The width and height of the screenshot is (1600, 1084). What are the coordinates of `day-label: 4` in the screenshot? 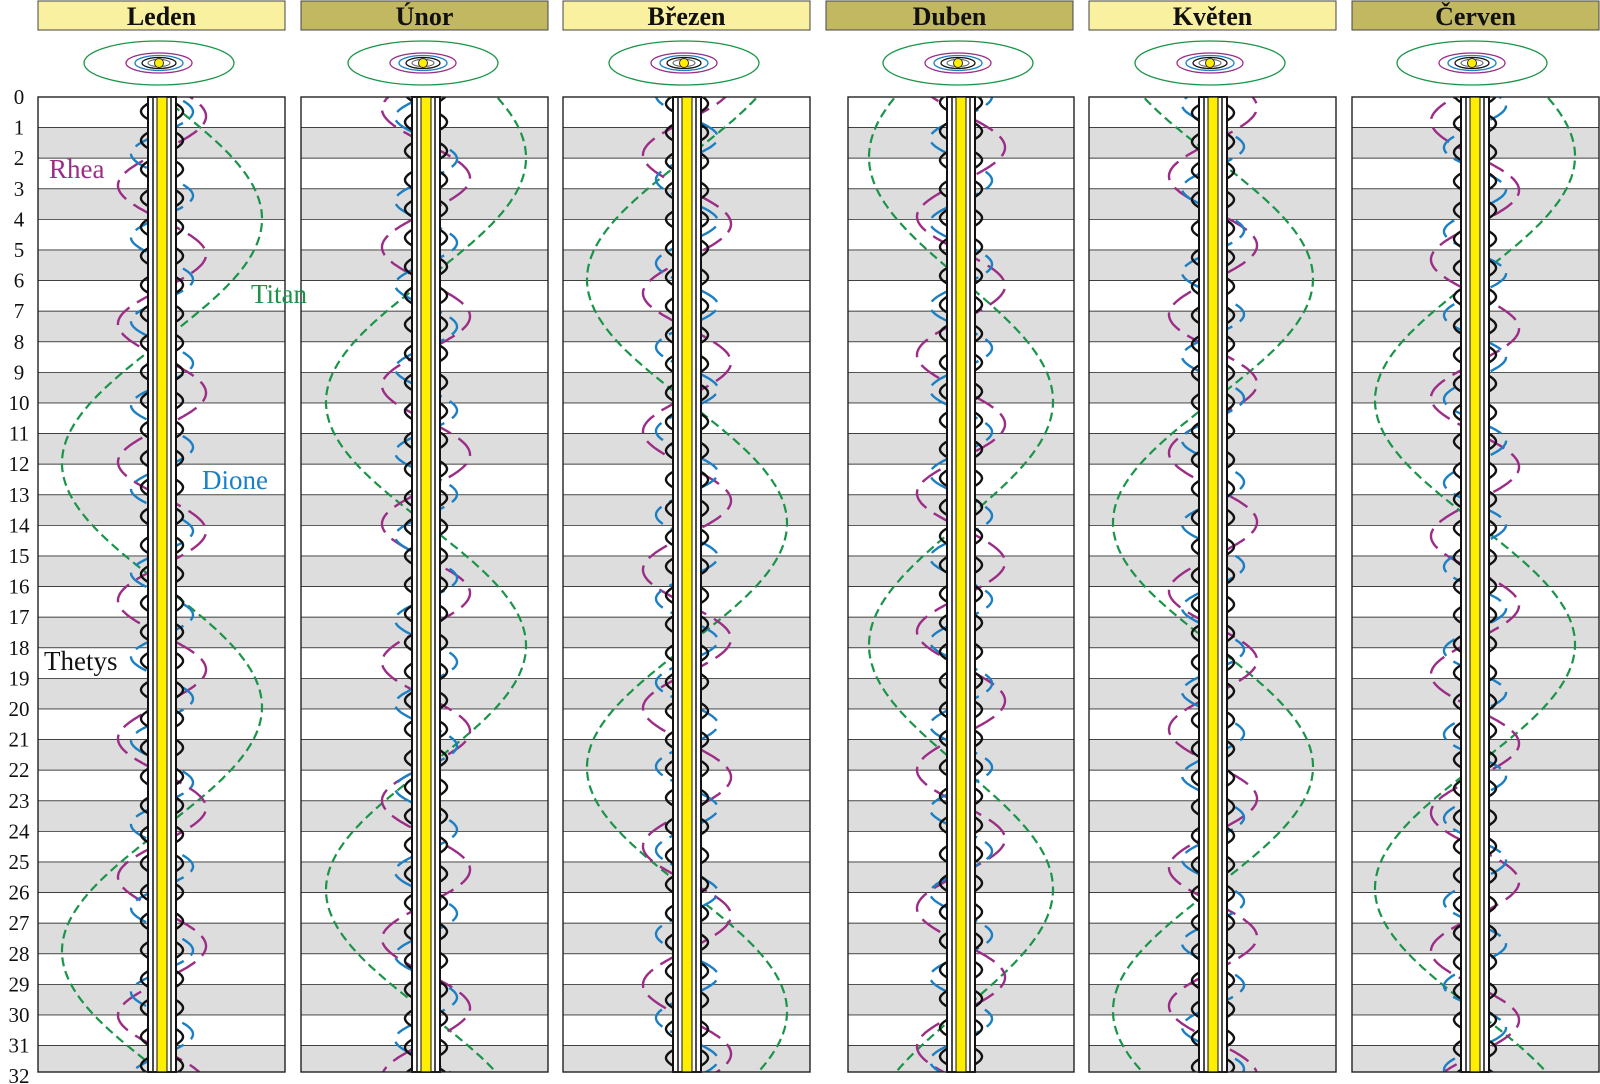 It's located at (19, 219).